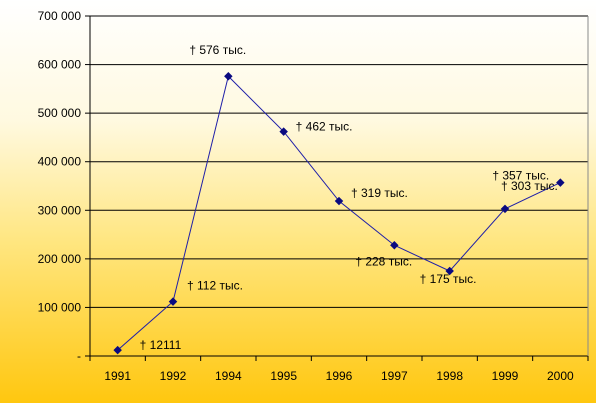 This screenshot has width=596, height=403. Describe the element at coordinates (324, 127) in the screenshot. I see `data-label: † 462 тыс.` at that location.